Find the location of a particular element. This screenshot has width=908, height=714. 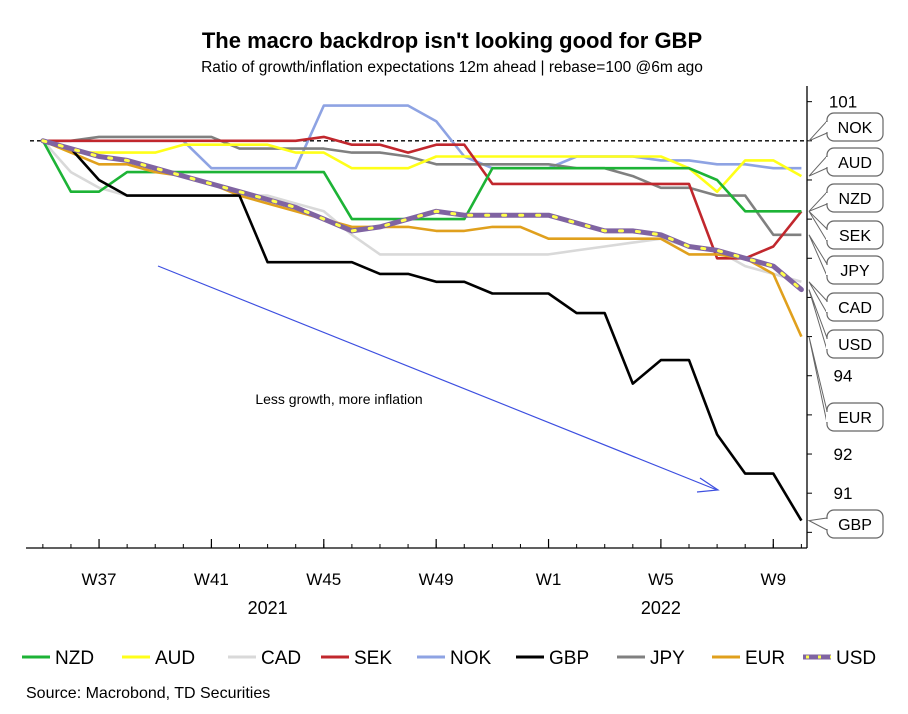

source-note: Source: Macrobond, TD Securities is located at coordinates (148, 693).